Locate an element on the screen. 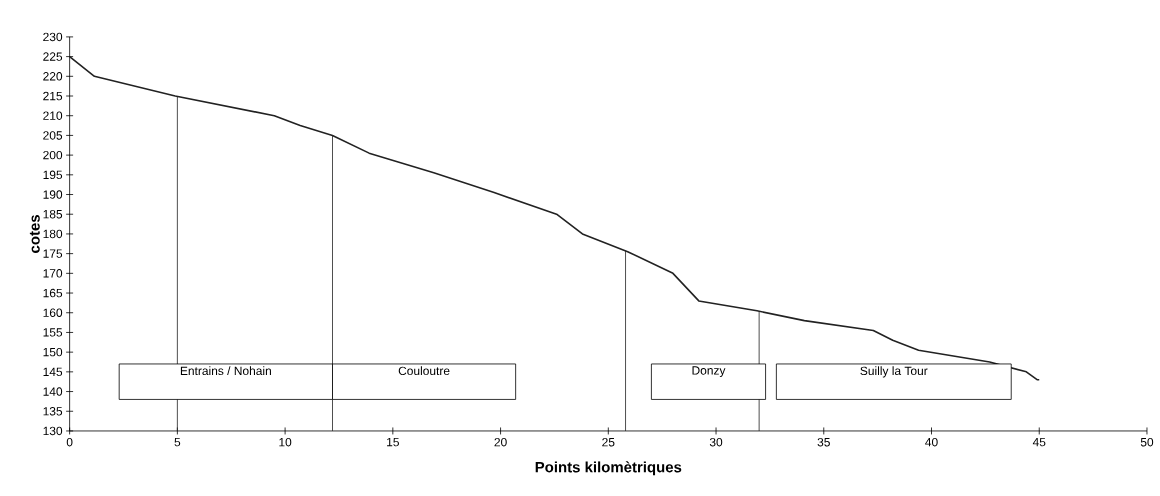 The height and width of the screenshot is (496, 1160). y-tick-label: 215 is located at coordinates (53, 96).